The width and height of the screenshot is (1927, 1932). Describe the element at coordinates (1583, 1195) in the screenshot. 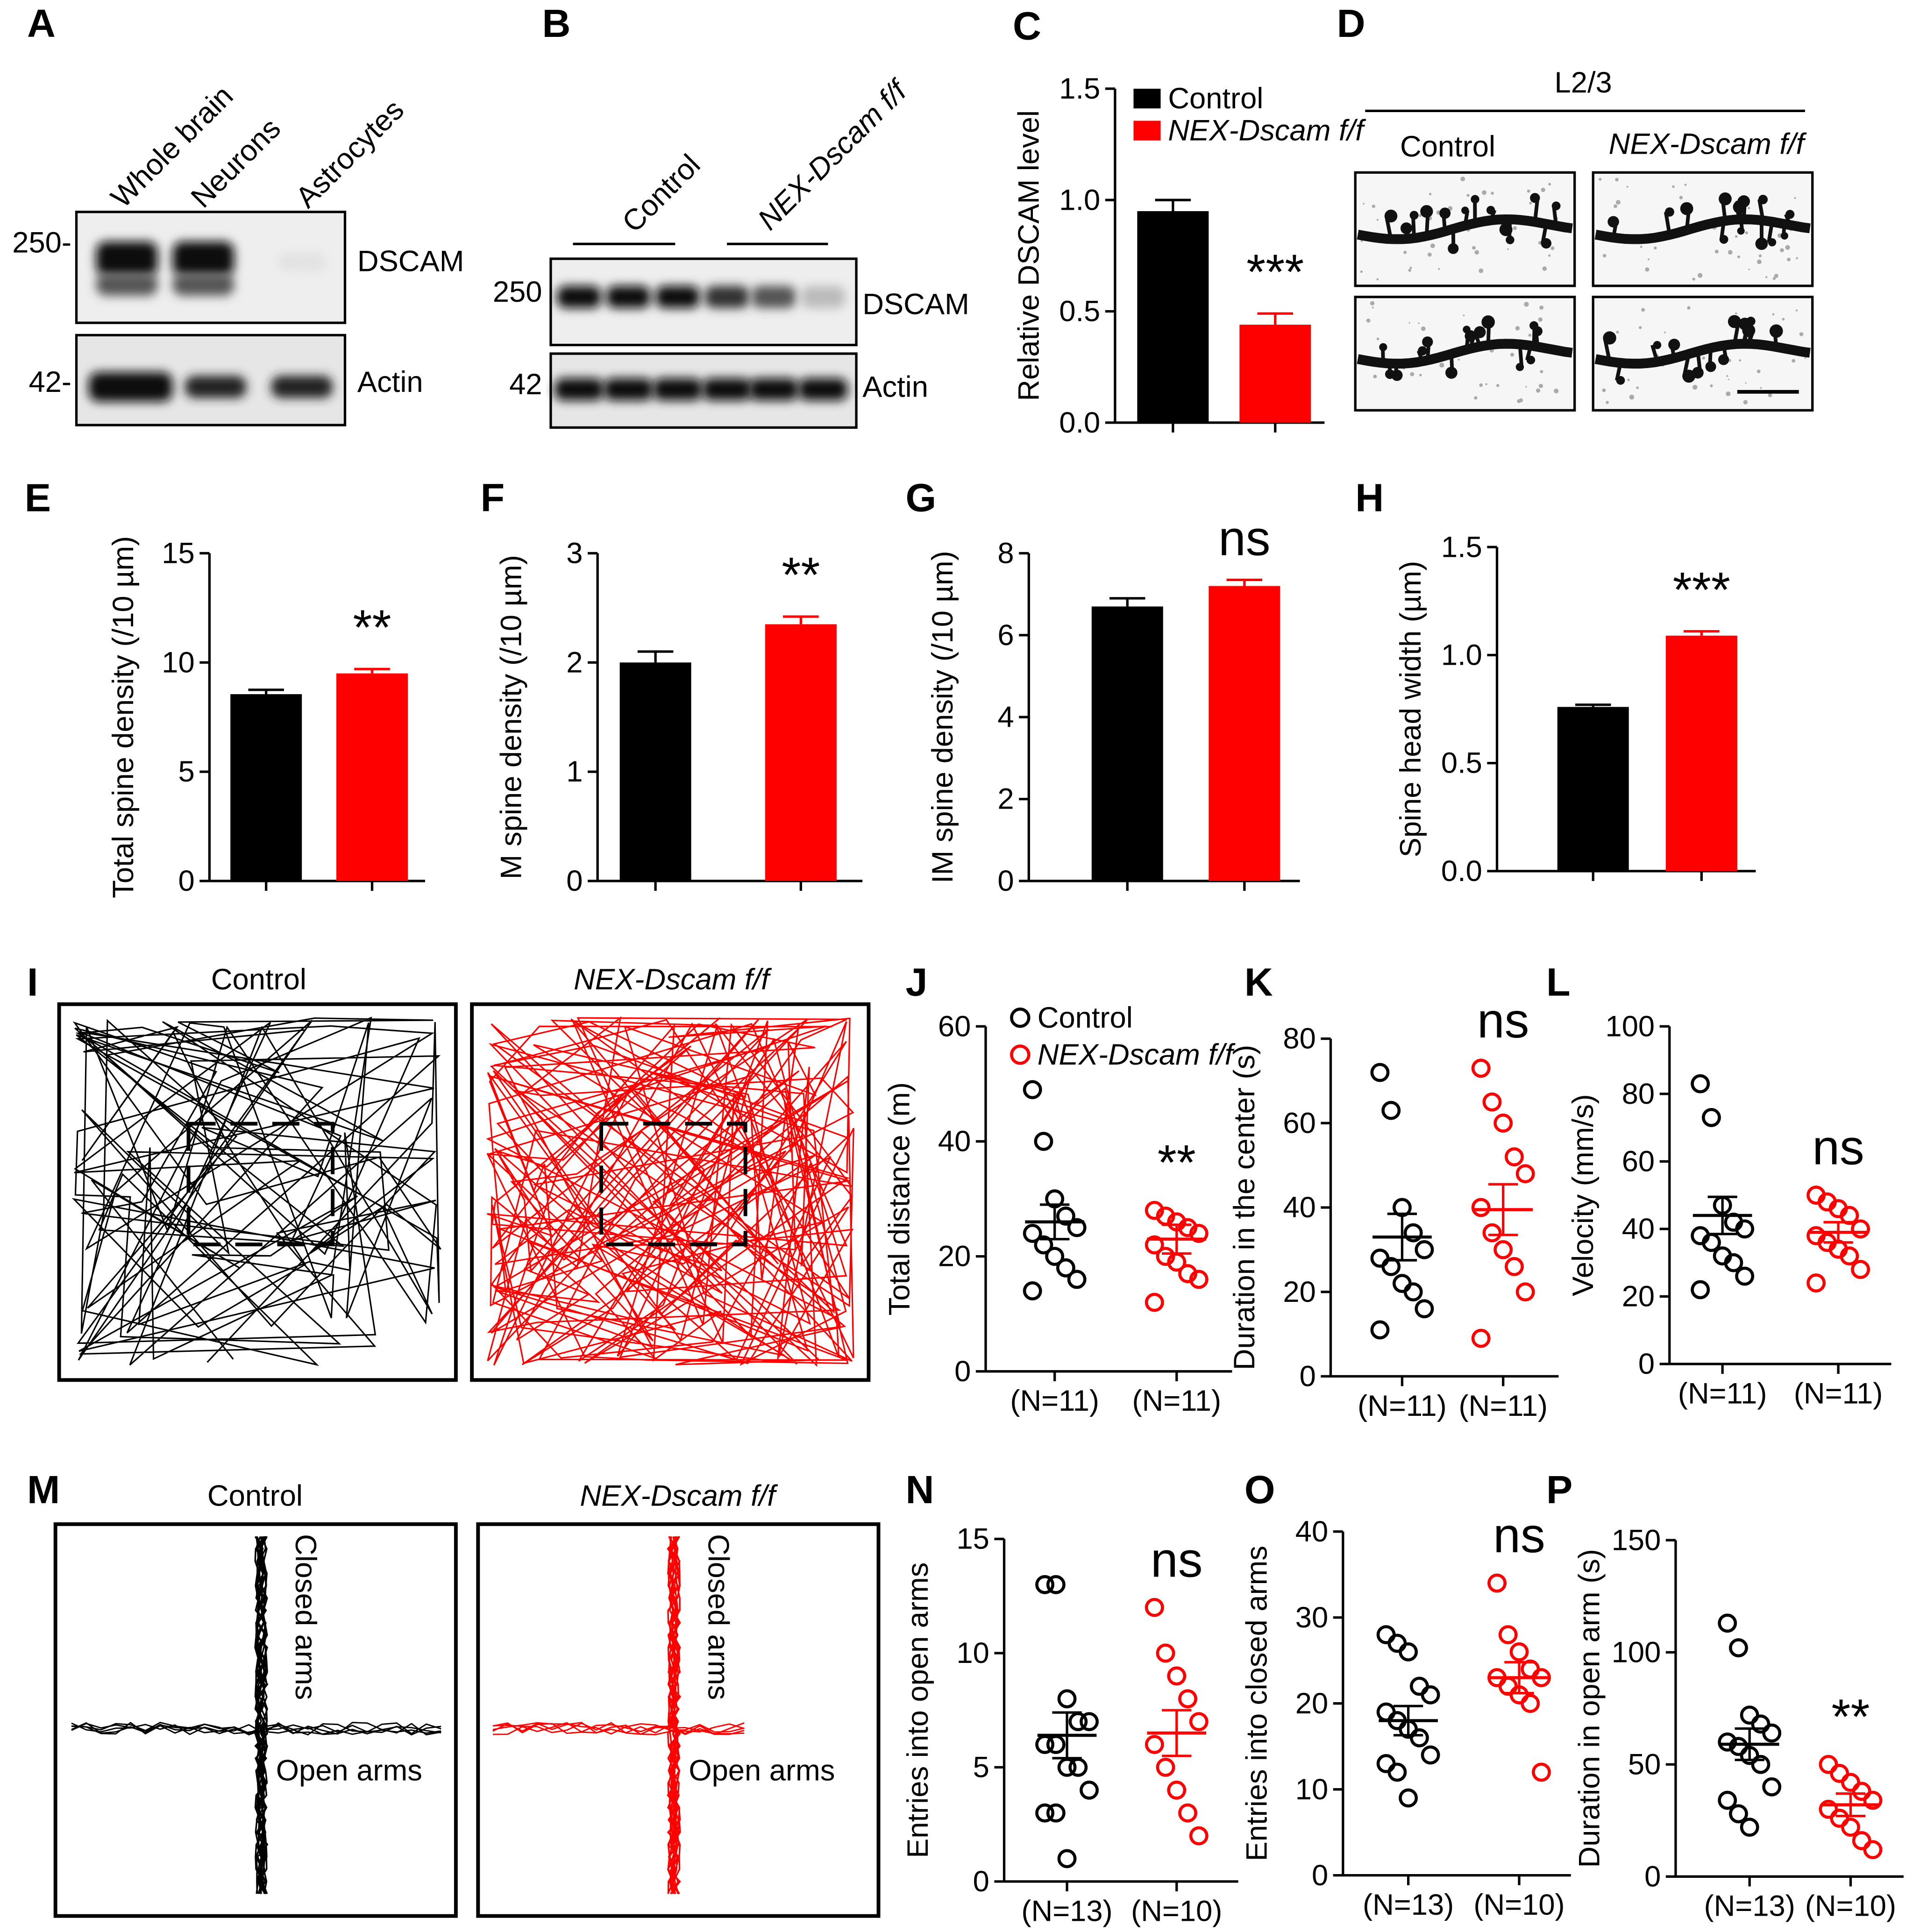

I see `y-axis-title: Velocity (mm/s)` at that location.